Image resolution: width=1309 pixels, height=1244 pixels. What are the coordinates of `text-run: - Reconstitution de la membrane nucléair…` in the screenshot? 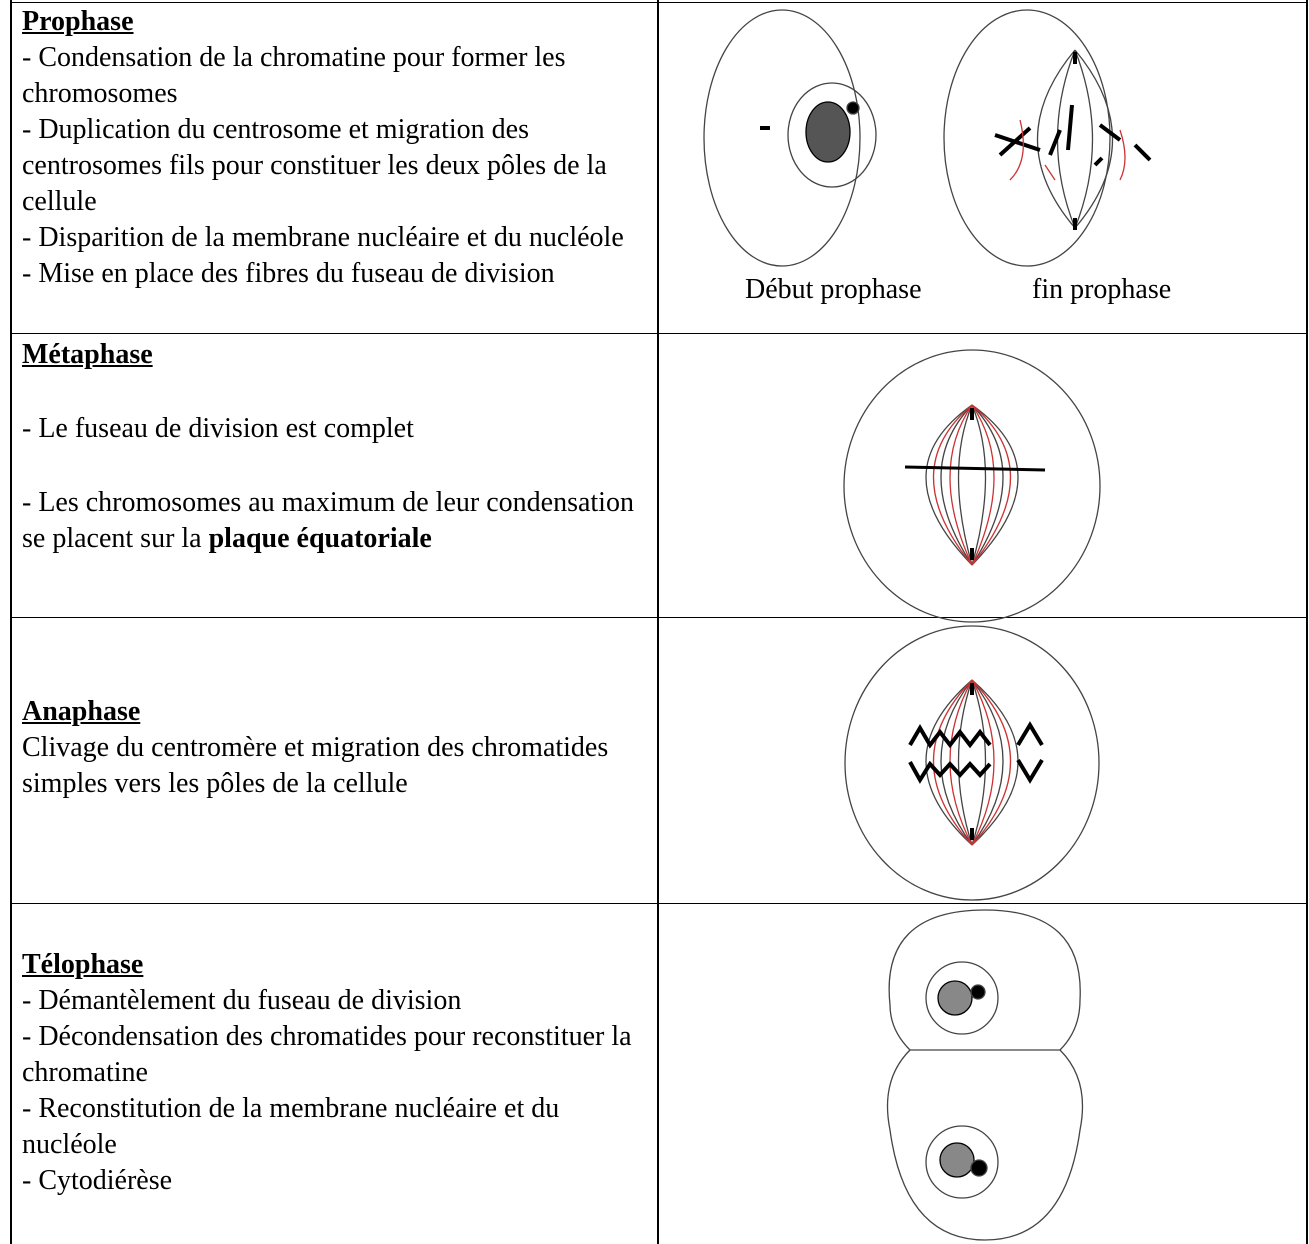 It's located at (291, 1126).